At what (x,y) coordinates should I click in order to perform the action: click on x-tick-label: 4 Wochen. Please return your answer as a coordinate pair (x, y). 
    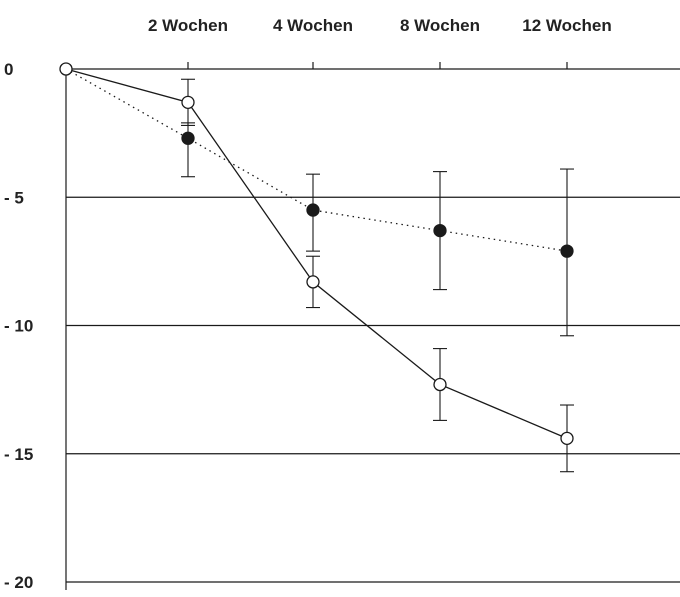
    Looking at the image, I should click on (313, 25).